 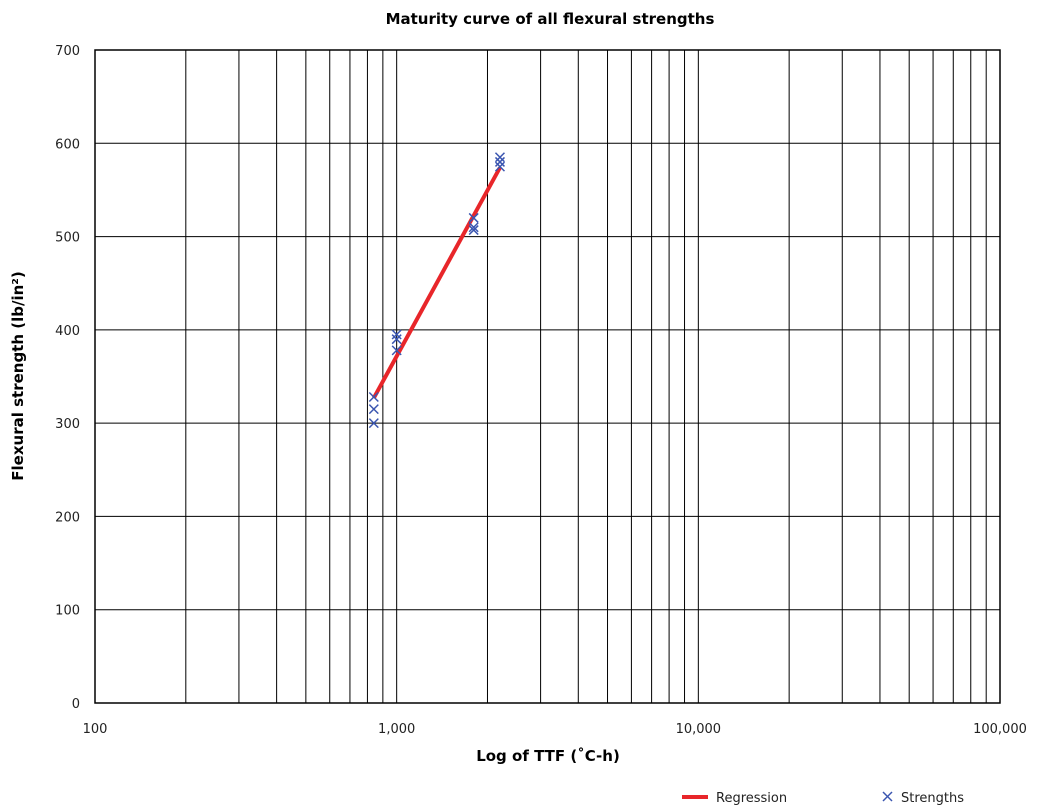 What do you see at coordinates (67, 331) in the screenshot?
I see `y-tick-label: 400` at bounding box center [67, 331].